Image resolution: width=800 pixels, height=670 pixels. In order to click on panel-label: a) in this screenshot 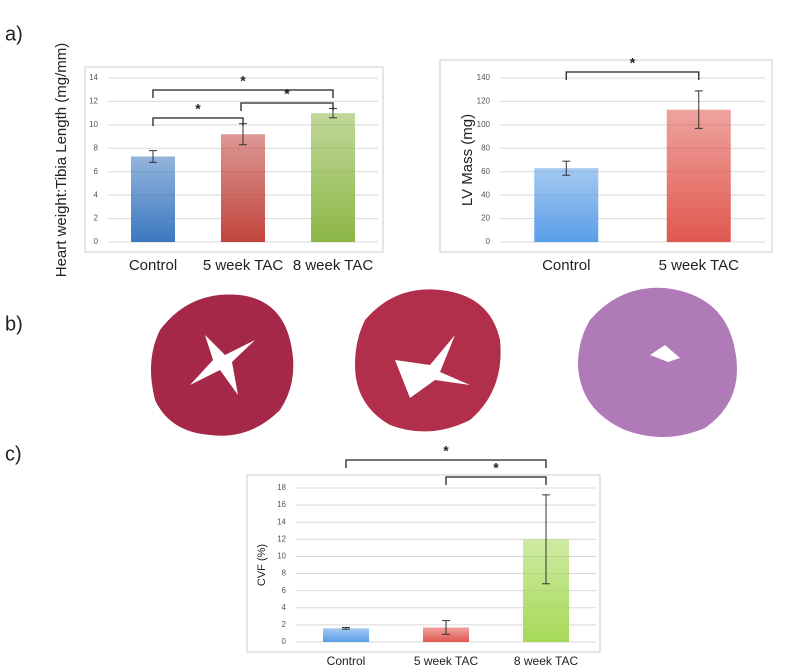, I will do `click(14, 34)`.